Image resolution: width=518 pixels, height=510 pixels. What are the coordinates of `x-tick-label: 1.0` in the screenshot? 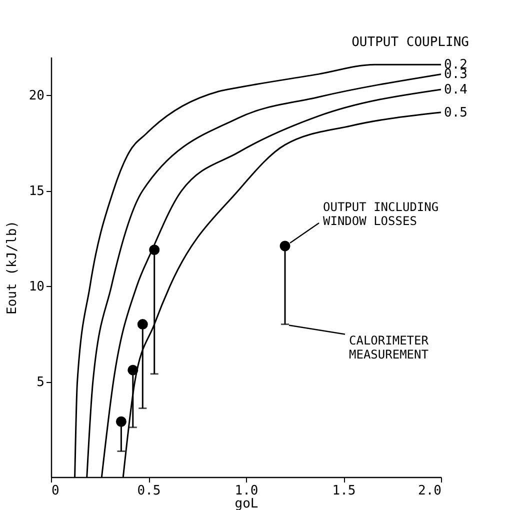 It's located at (246, 491).